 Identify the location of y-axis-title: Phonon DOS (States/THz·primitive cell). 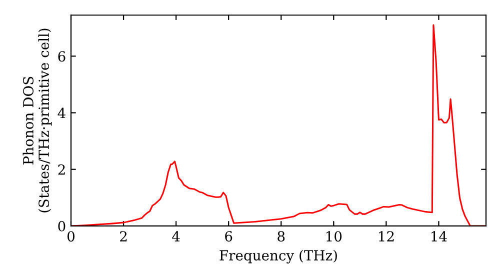
(37, 120).